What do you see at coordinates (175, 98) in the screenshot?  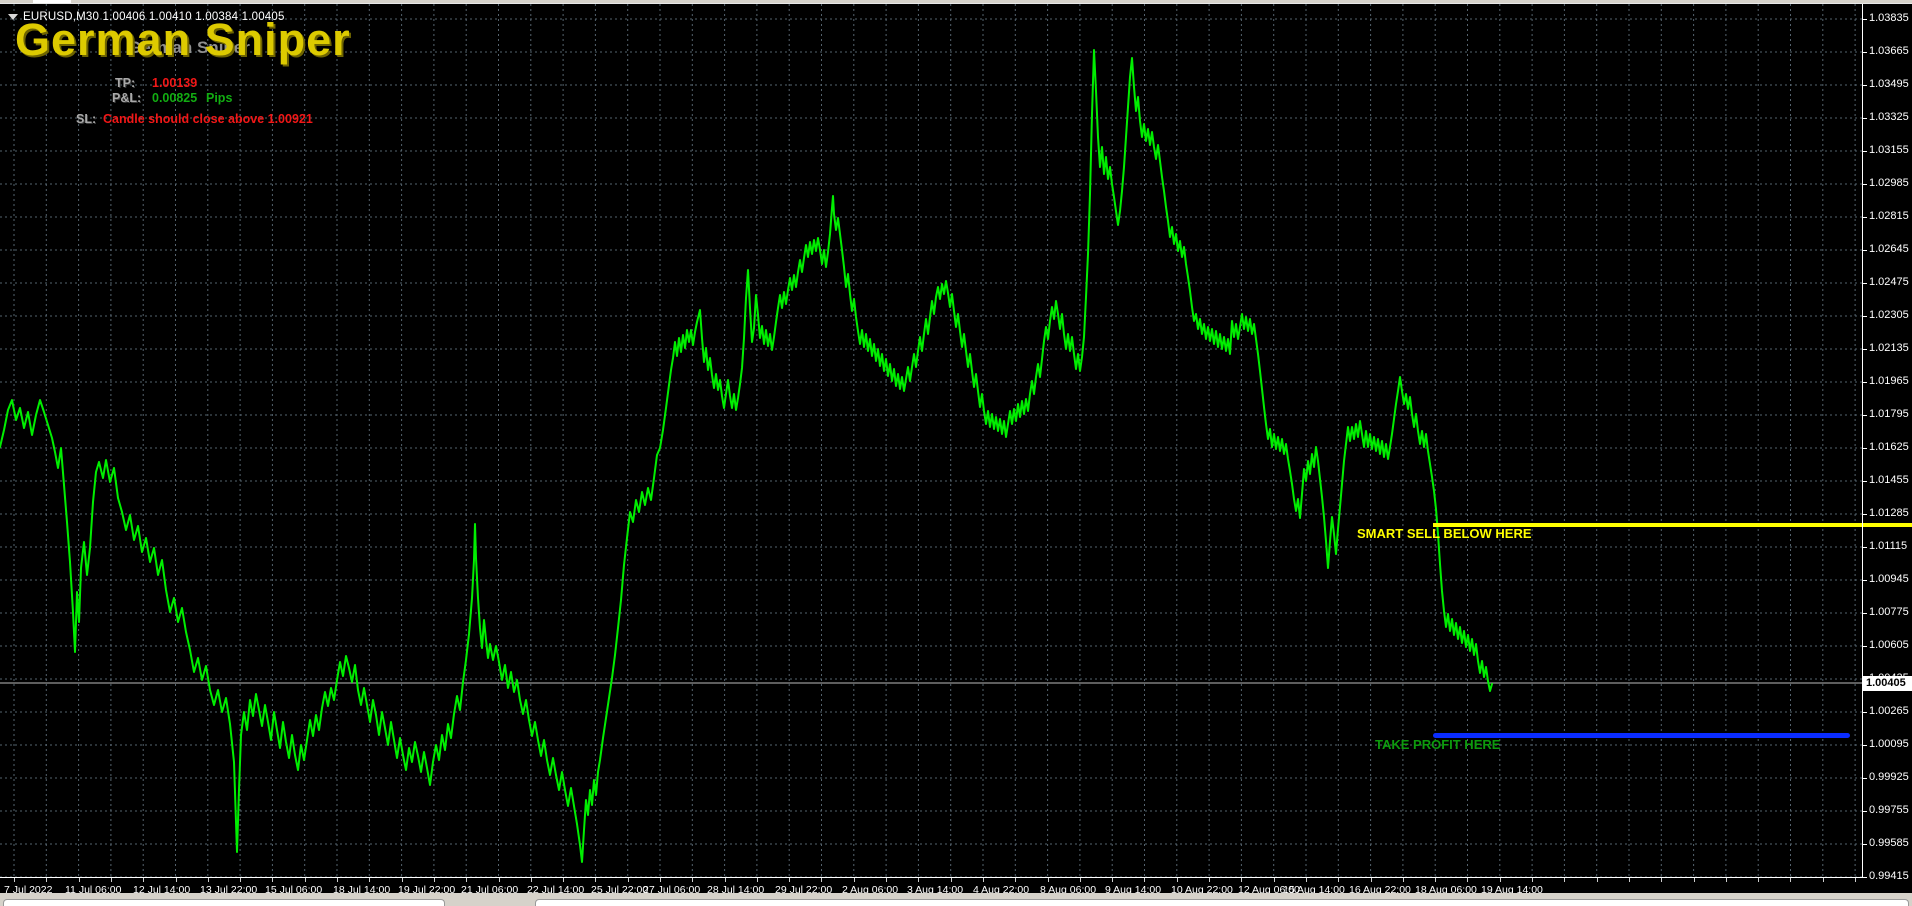 I see `pl-value: 0.00825` at bounding box center [175, 98].